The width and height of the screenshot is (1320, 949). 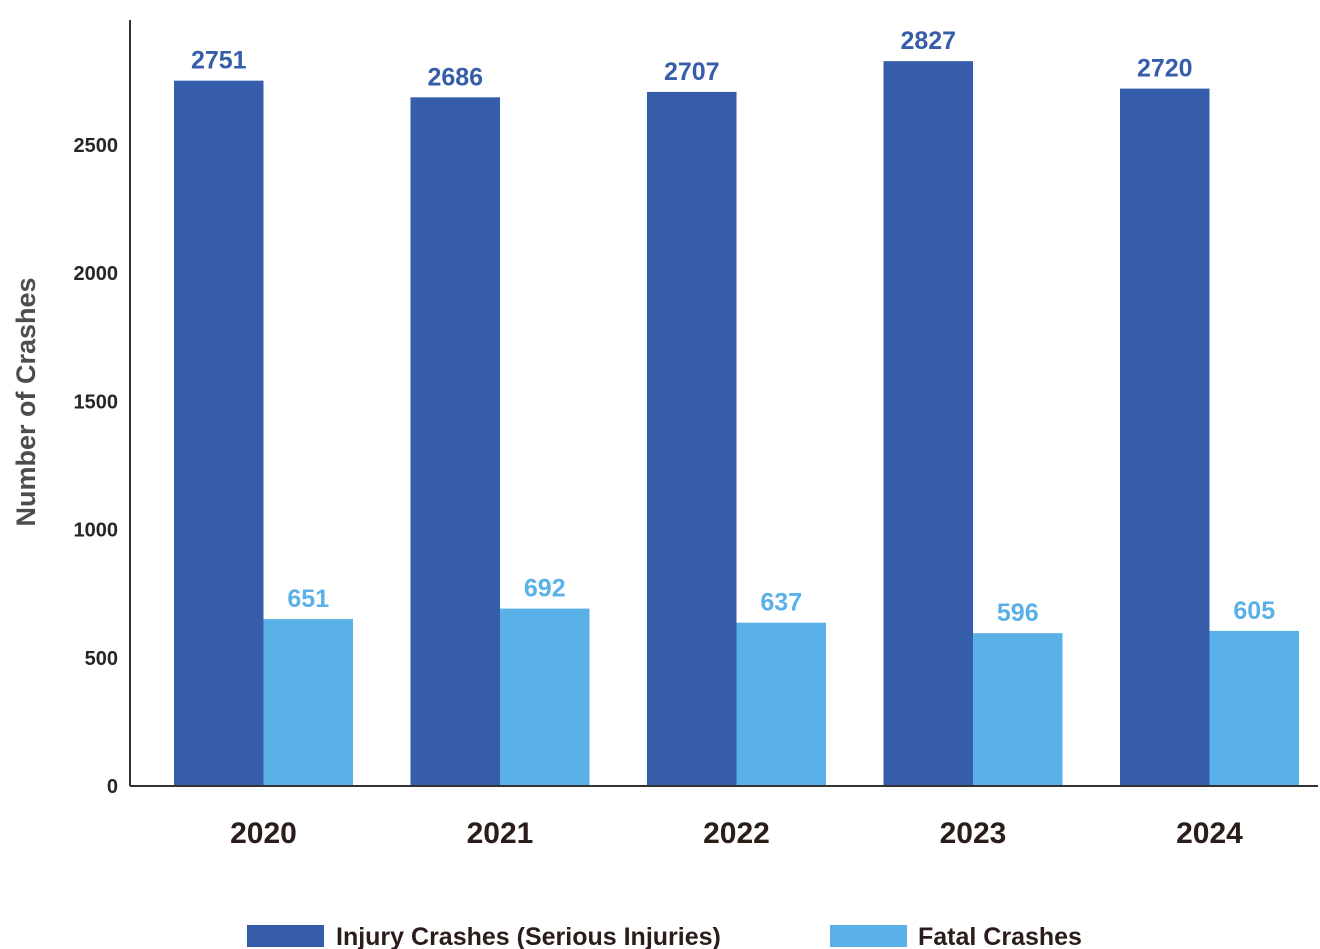 What do you see at coordinates (1018, 613) in the screenshot?
I see `data-label: 596` at bounding box center [1018, 613].